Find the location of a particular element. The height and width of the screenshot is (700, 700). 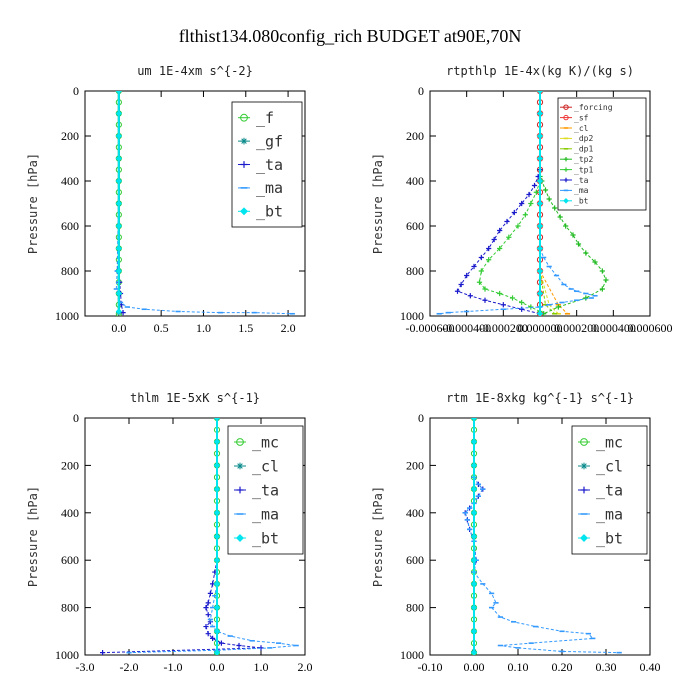

x-tick-label: 0.000200 is located at coordinates (576, 328).